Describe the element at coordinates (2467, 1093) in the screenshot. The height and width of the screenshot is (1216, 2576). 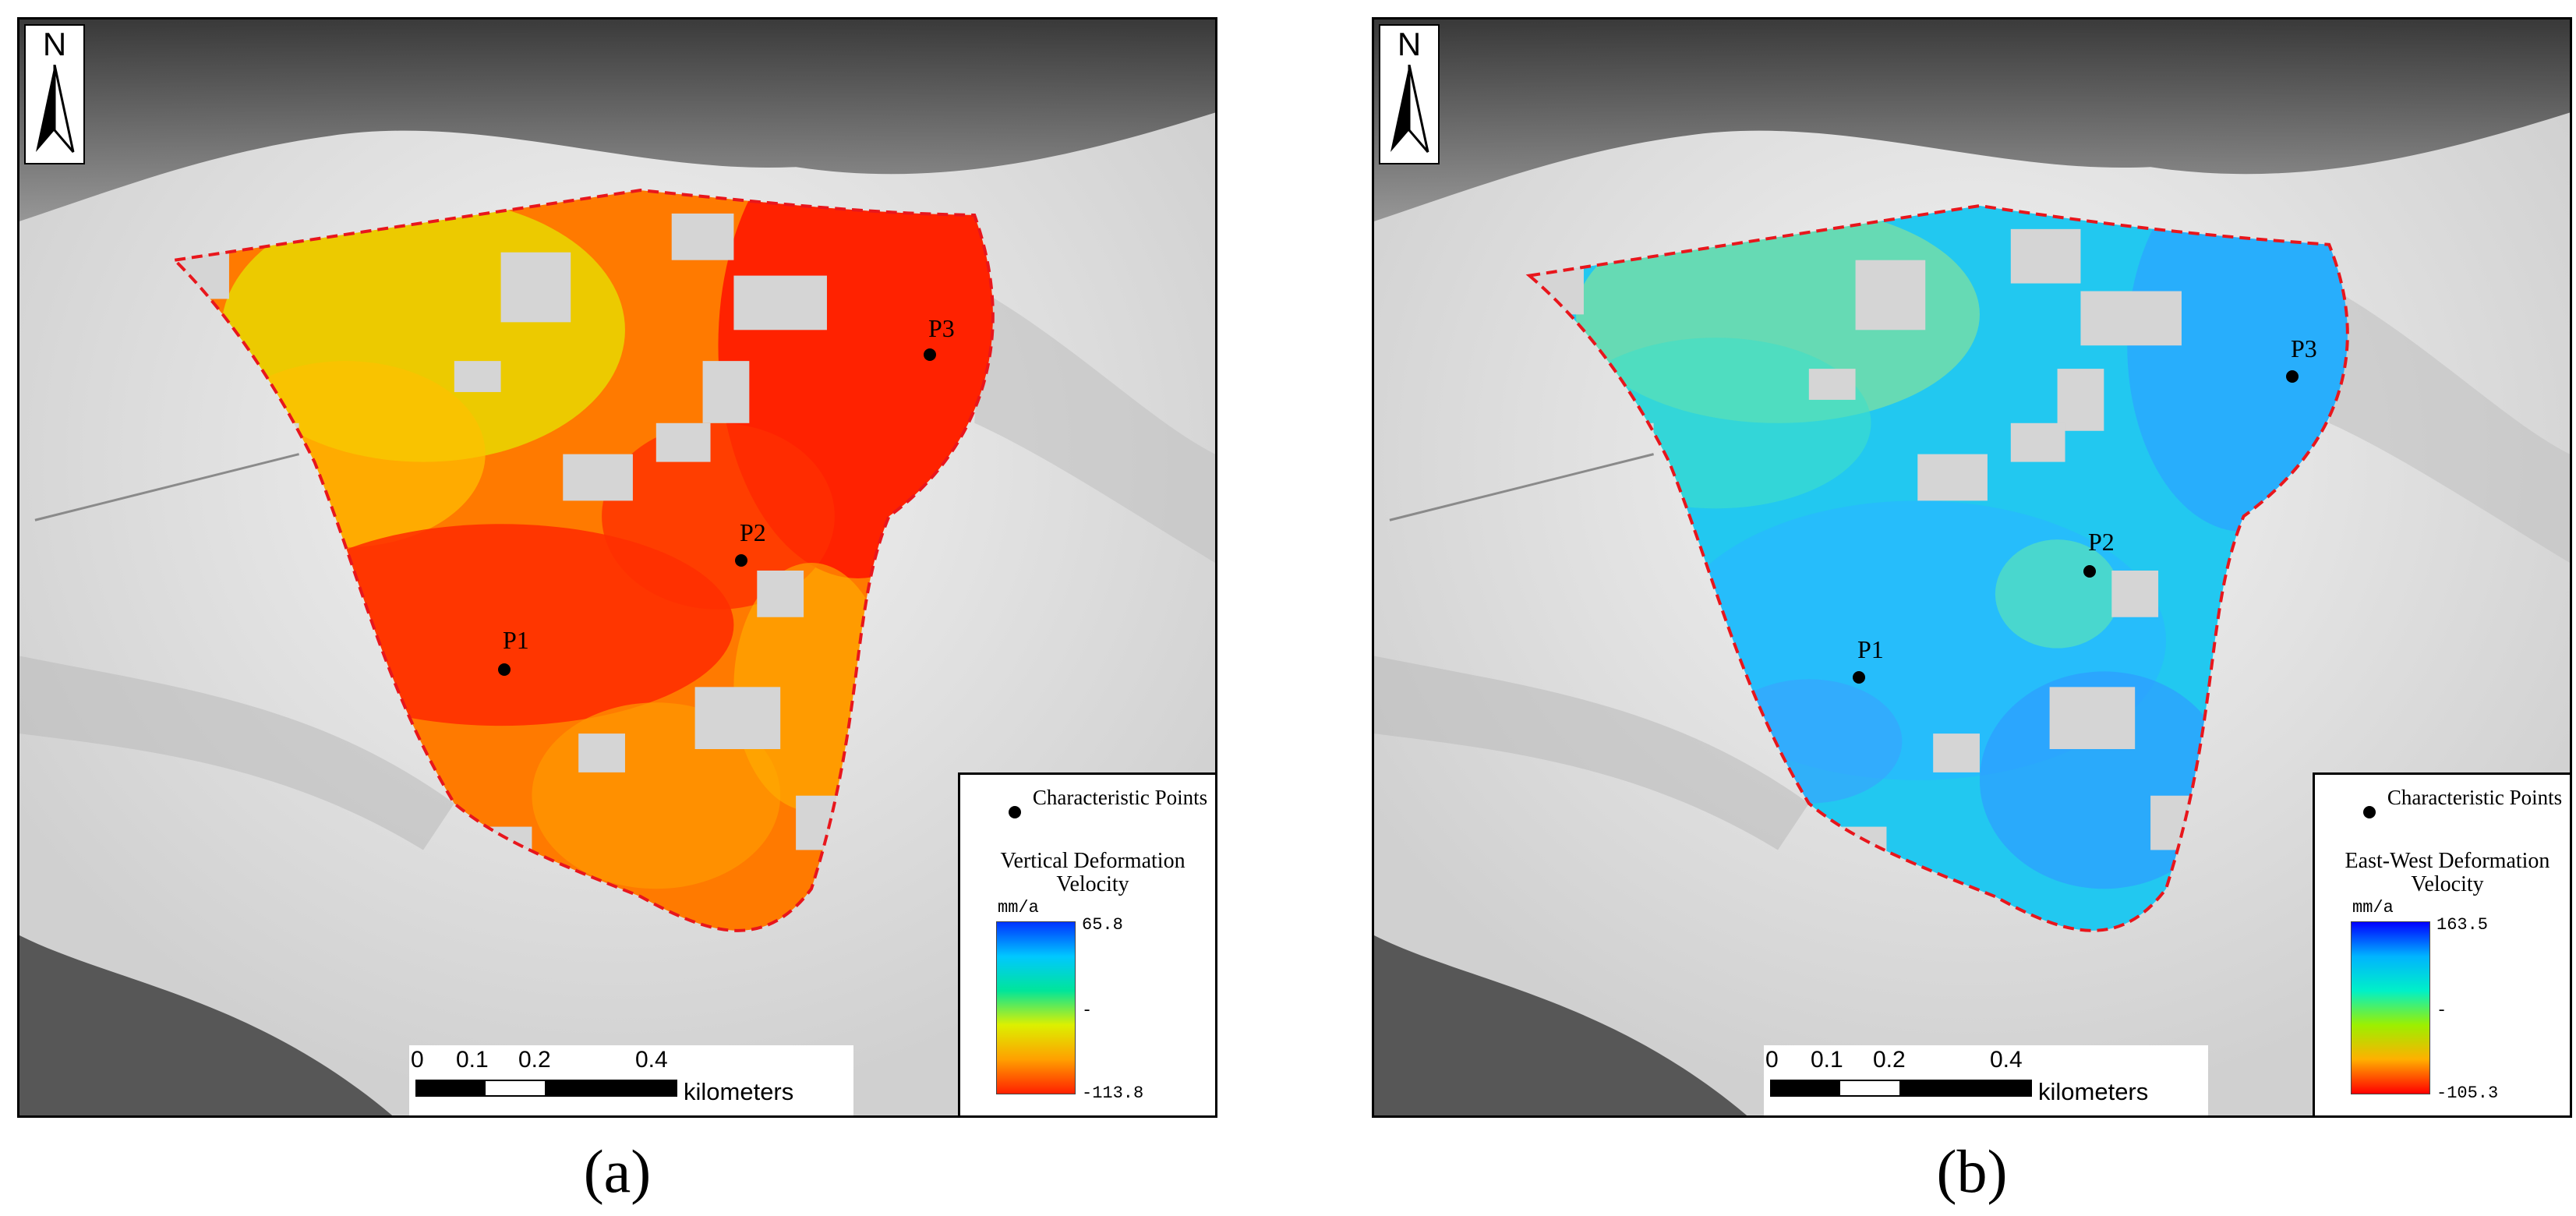
I see `legend-min: -105.3` at that location.